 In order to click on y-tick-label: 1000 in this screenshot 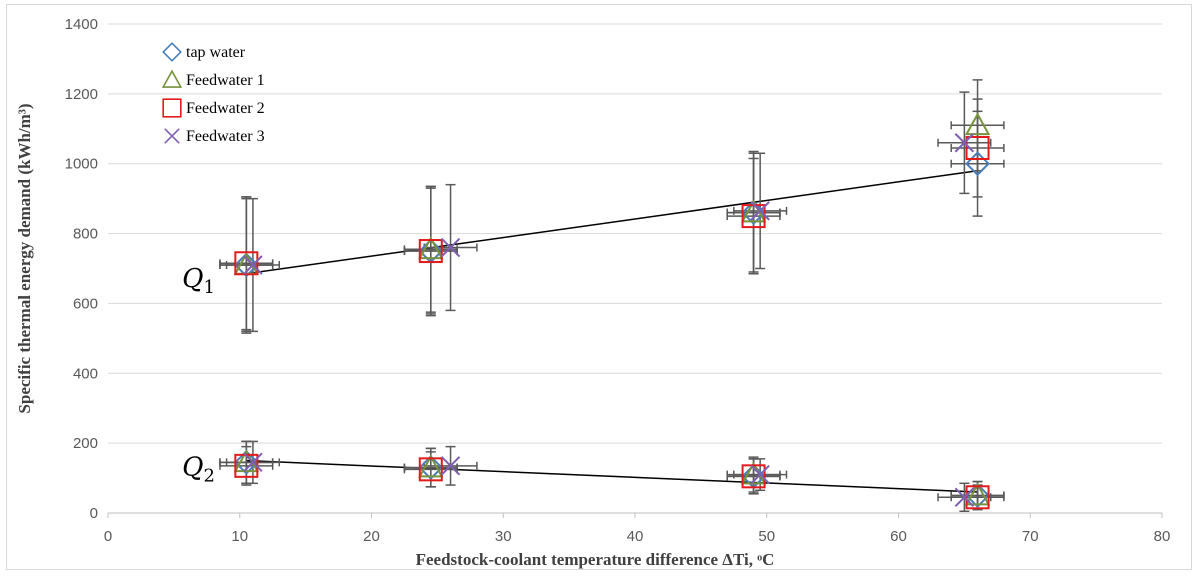, I will do `click(81, 164)`.